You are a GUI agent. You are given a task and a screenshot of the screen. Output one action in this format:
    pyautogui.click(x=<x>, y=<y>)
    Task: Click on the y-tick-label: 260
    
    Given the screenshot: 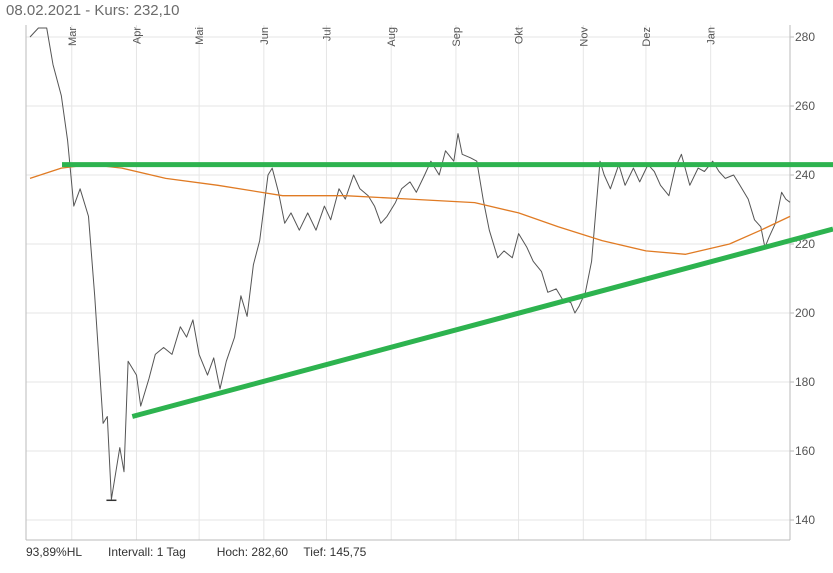 What is the action you would take?
    pyautogui.click(x=805, y=106)
    